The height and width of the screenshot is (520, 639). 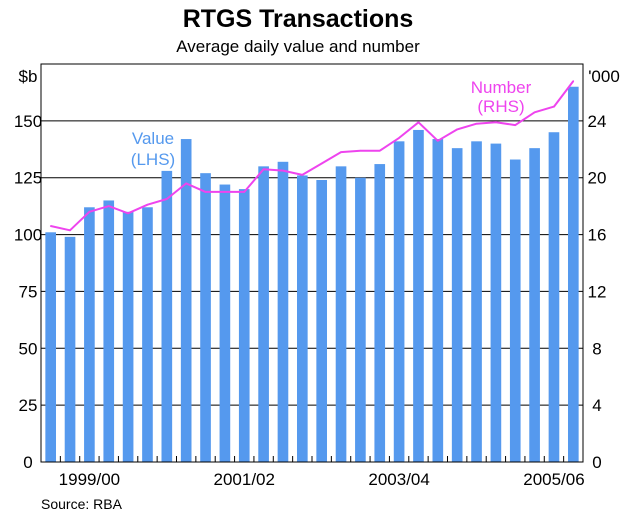 I want to click on left-tick-label: 50, so click(x=28, y=348).